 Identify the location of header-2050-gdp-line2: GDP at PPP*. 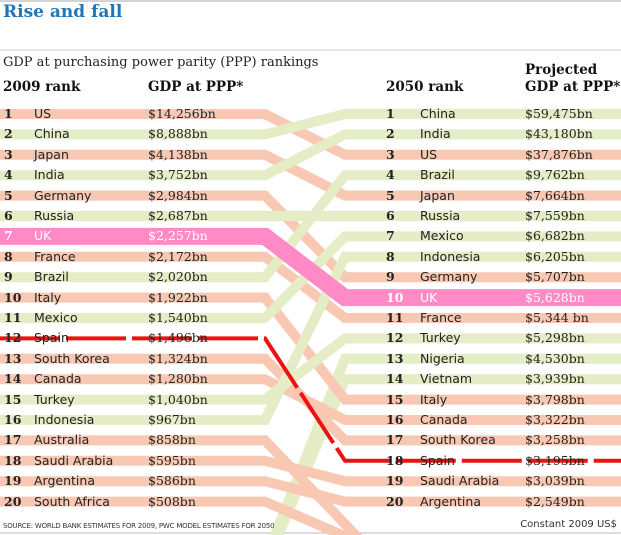
(573, 87).